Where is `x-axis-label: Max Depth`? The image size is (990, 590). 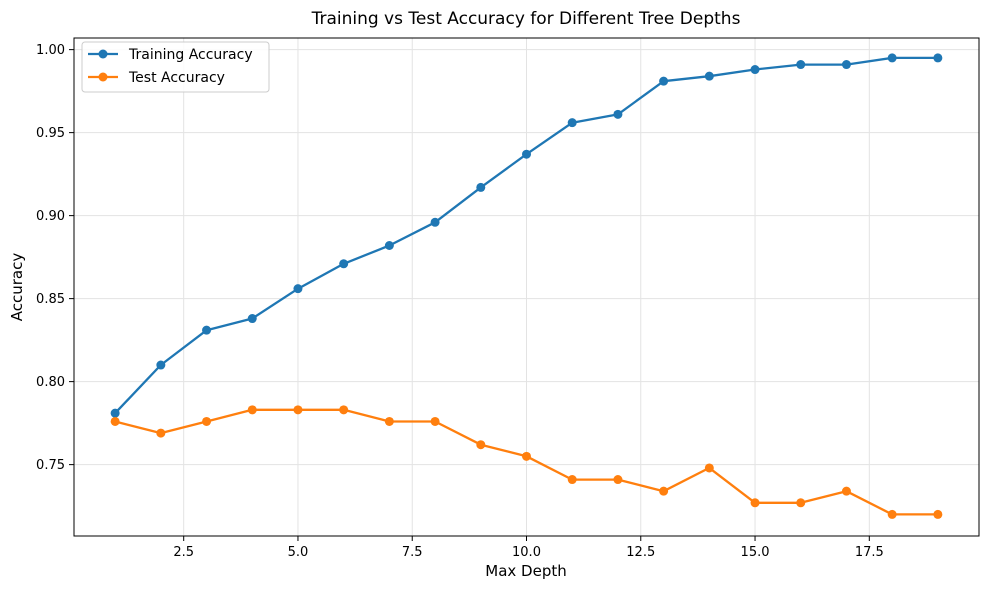
x-axis-label: Max Depth is located at coordinates (525, 571).